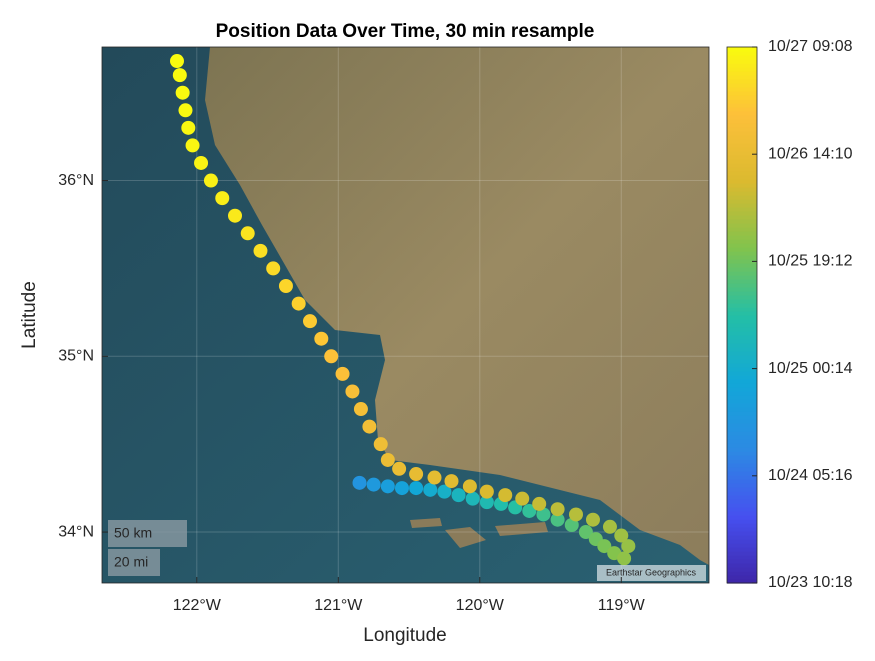 The image size is (875, 661). Describe the element at coordinates (480, 605) in the screenshot. I see `x-tick-label: 120°W` at that location.